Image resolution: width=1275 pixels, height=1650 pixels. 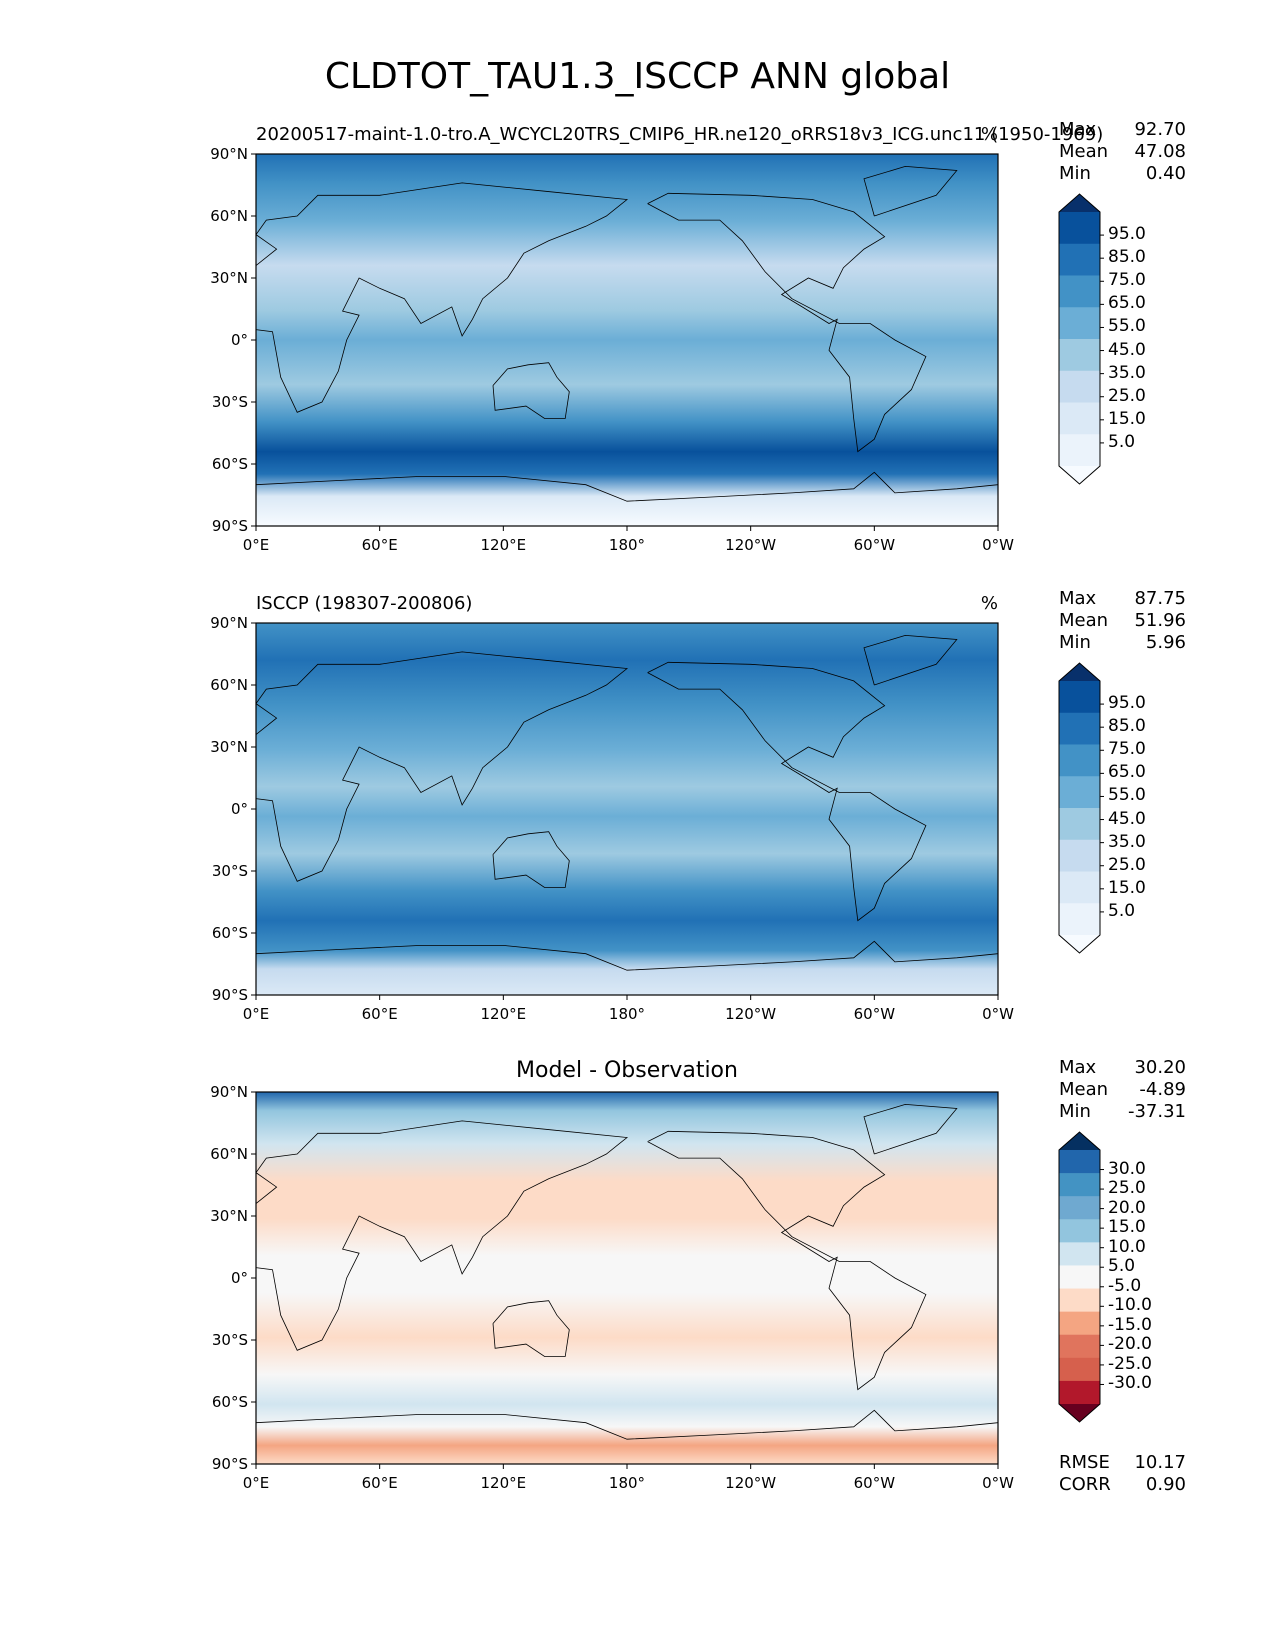 What do you see at coordinates (229, 871) in the screenshot?
I see `y-tick-label: 30°S` at bounding box center [229, 871].